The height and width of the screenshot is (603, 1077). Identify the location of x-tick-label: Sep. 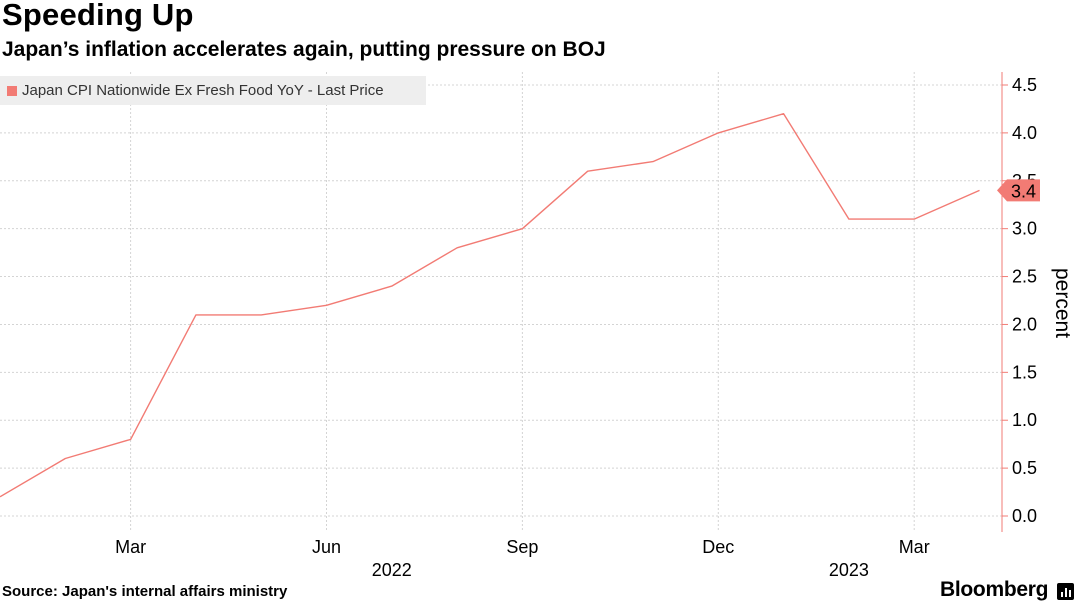
(522, 547).